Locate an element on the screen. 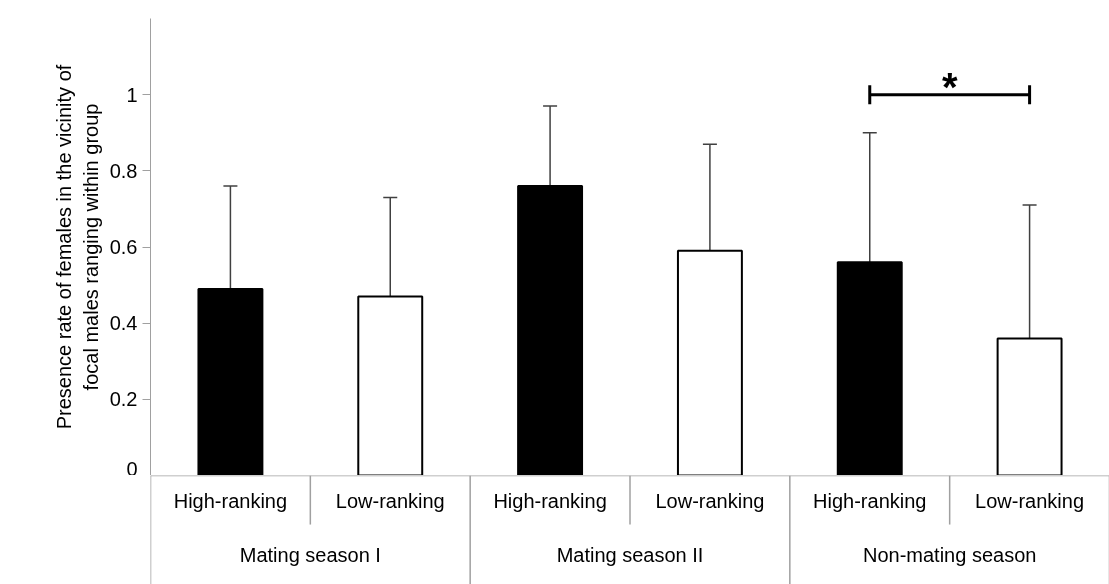 The width and height of the screenshot is (1109, 584). y-axis-title: Presence rate of females in the vicinity of focal males ranging within group is located at coordinates (77, 247).